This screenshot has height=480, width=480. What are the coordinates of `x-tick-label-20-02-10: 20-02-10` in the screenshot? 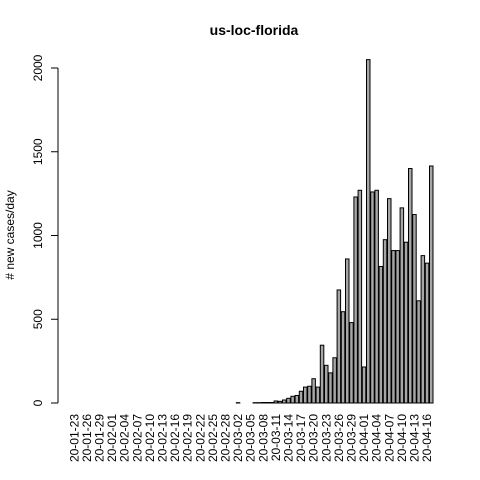 It's located at (150, 438).